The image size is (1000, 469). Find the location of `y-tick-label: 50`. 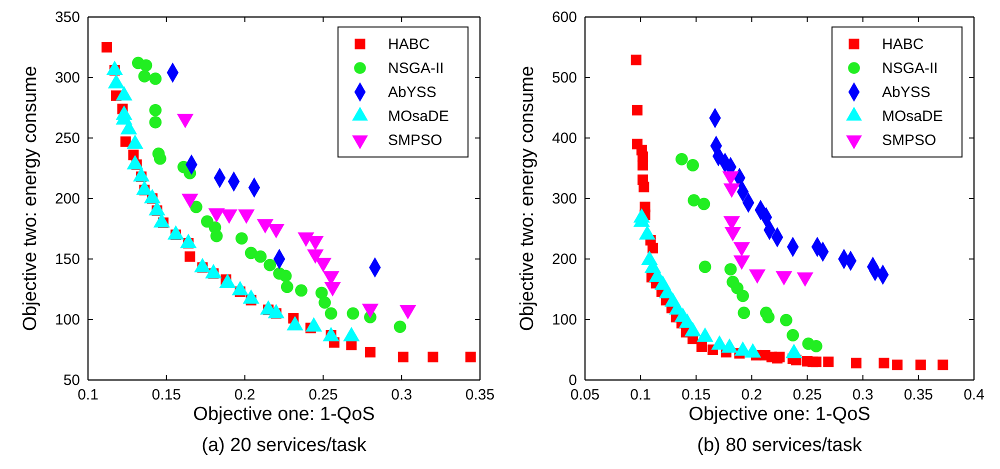

y-tick-label: 50 is located at coordinates (71, 380).